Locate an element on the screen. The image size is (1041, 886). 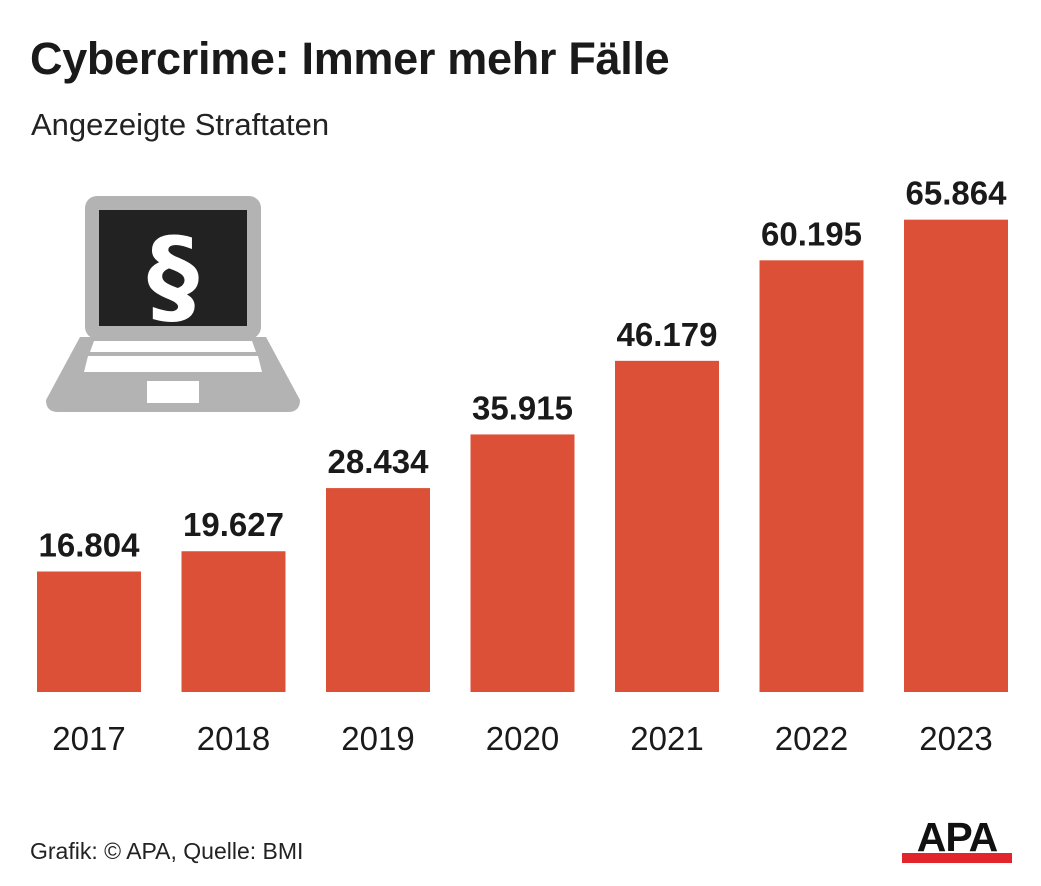
apa-logo-underline is located at coordinates (957, 858).